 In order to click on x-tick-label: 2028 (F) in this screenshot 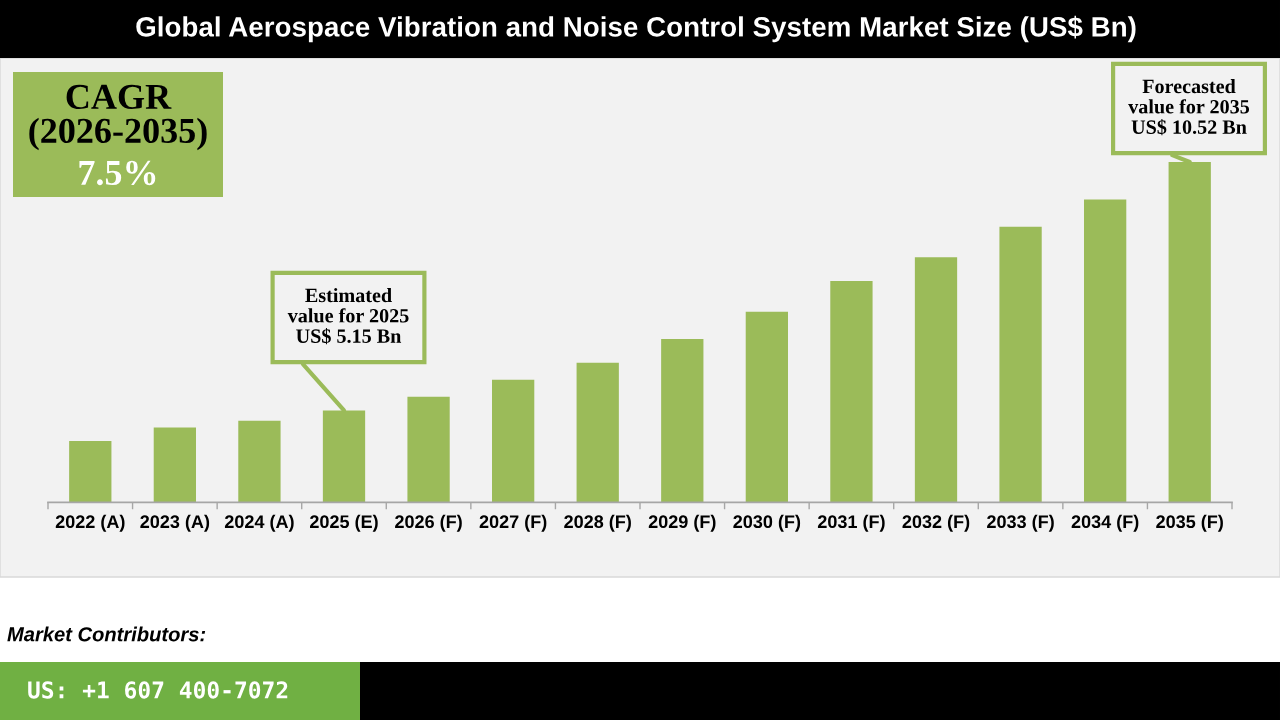, I will do `click(597, 523)`.